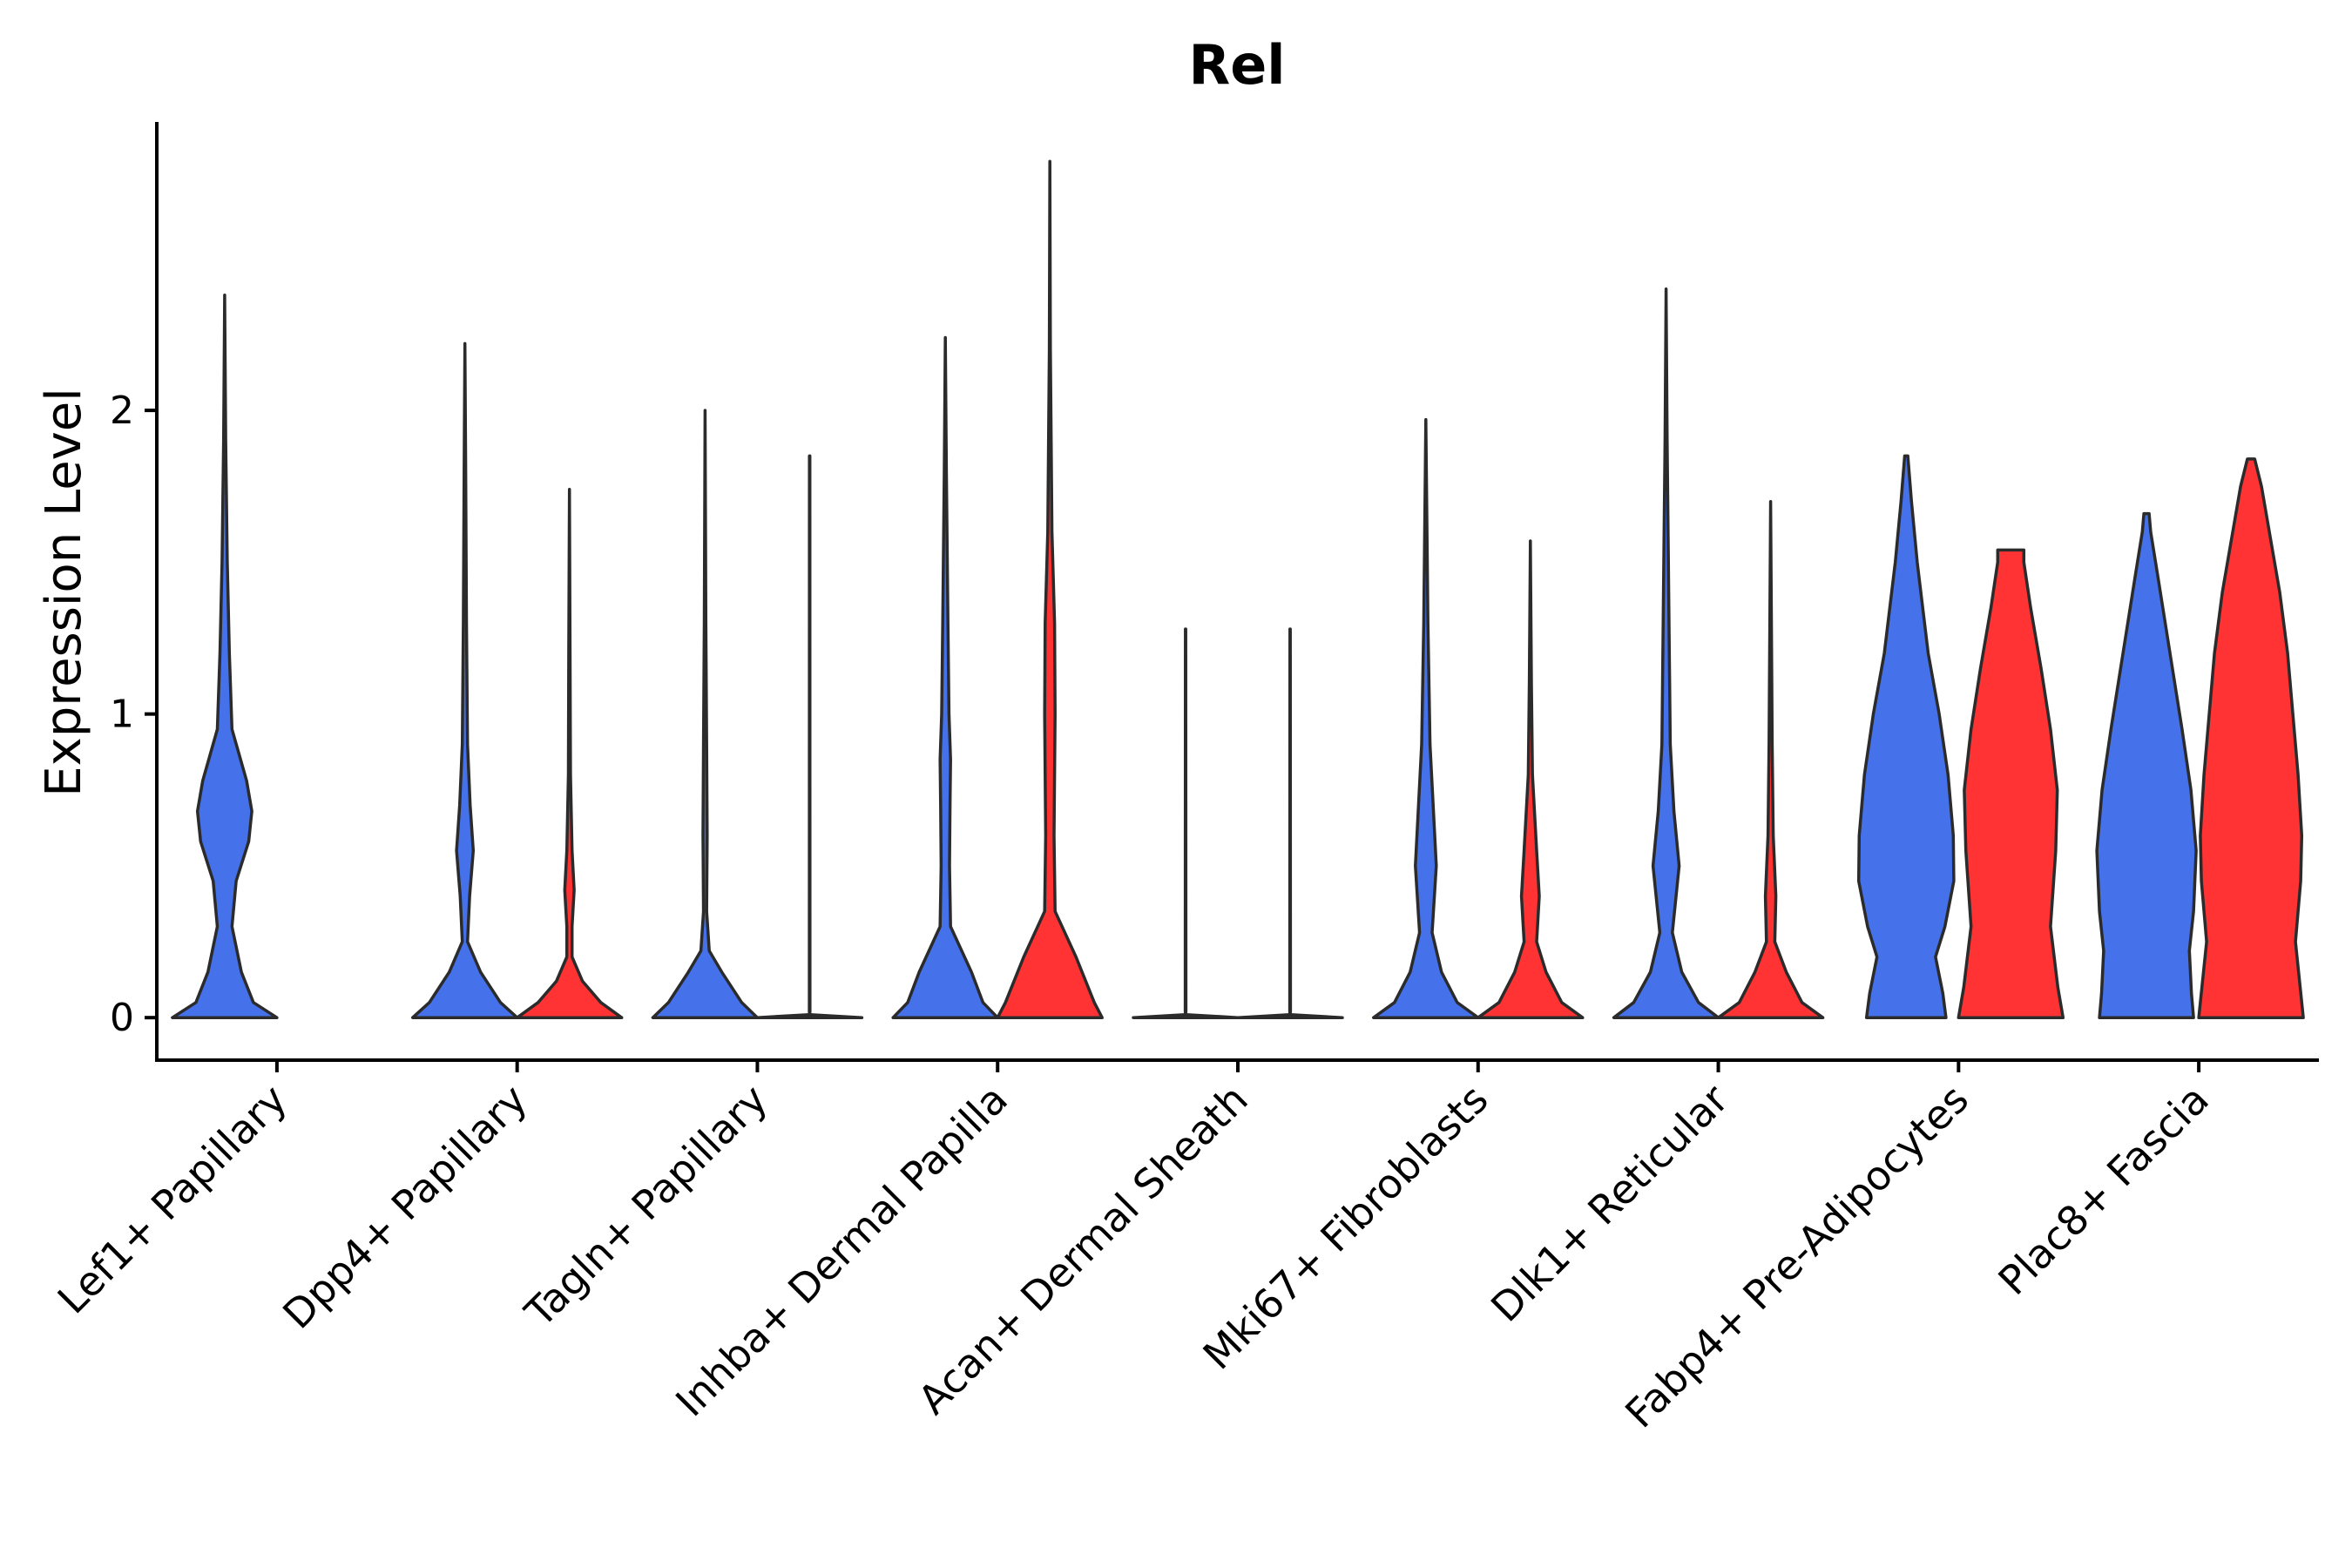  Describe the element at coordinates (122, 715) in the screenshot. I see `y-tick-label: 1` at that location.